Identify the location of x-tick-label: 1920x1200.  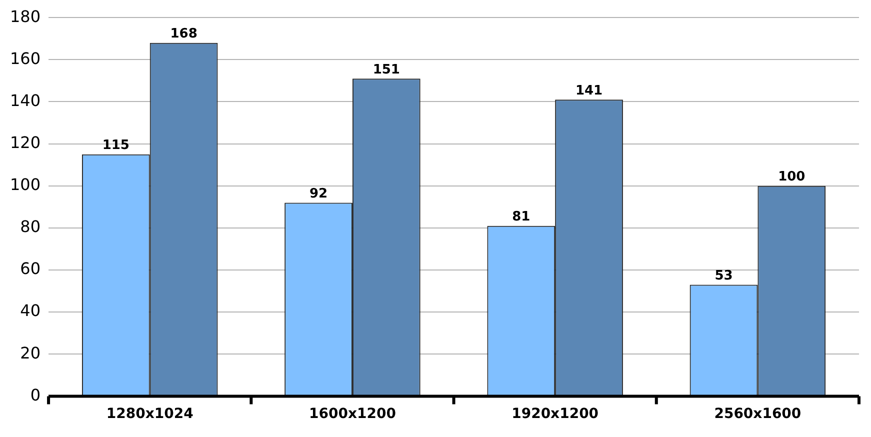
(555, 414).